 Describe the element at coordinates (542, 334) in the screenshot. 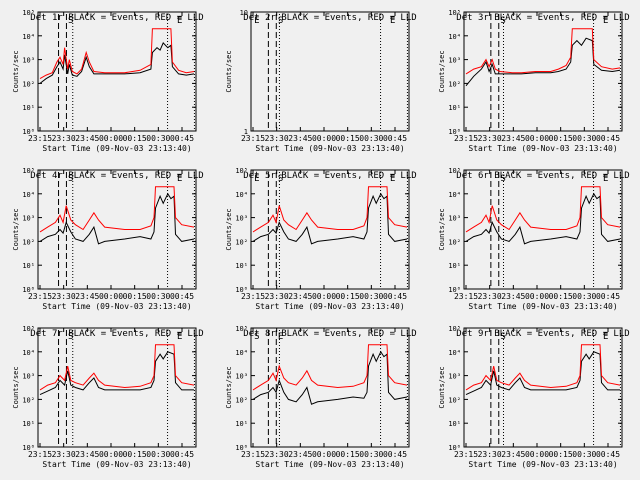

I see `chart-title: Det 9r BLACK = Events, RED = LLD` at that location.